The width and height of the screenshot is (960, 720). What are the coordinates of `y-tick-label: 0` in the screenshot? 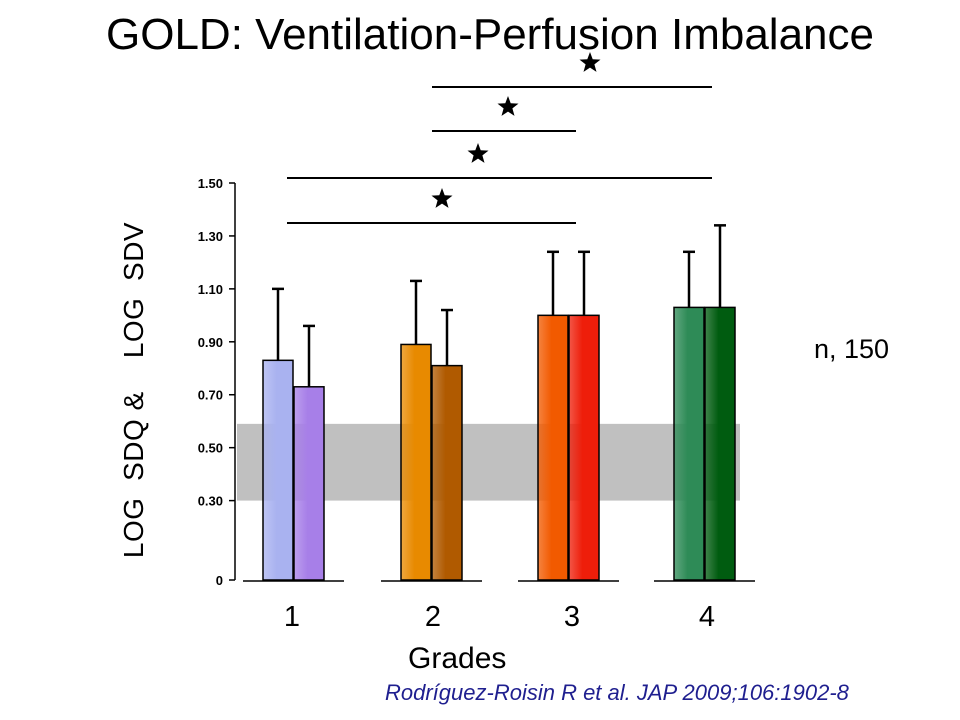 It's located at (219, 580).